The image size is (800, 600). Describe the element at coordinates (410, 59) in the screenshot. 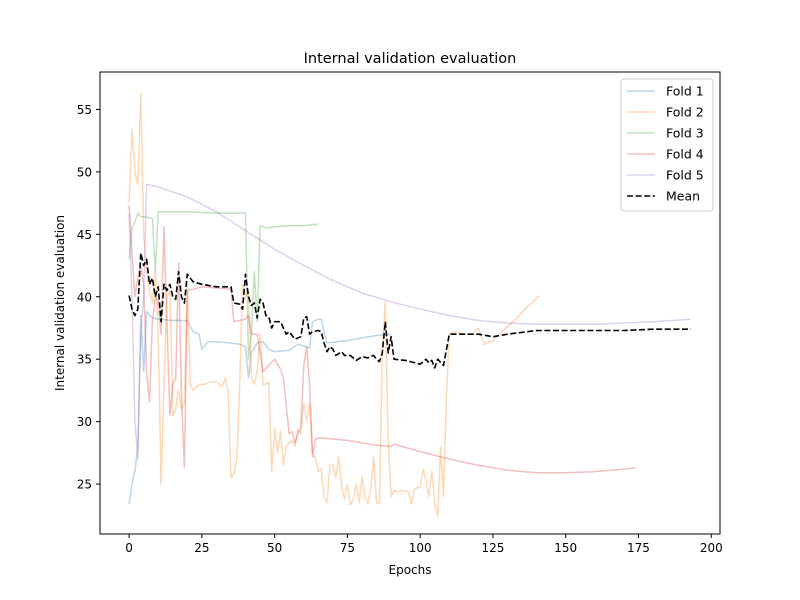

I see `chart-title: Internal validation evaluation` at that location.